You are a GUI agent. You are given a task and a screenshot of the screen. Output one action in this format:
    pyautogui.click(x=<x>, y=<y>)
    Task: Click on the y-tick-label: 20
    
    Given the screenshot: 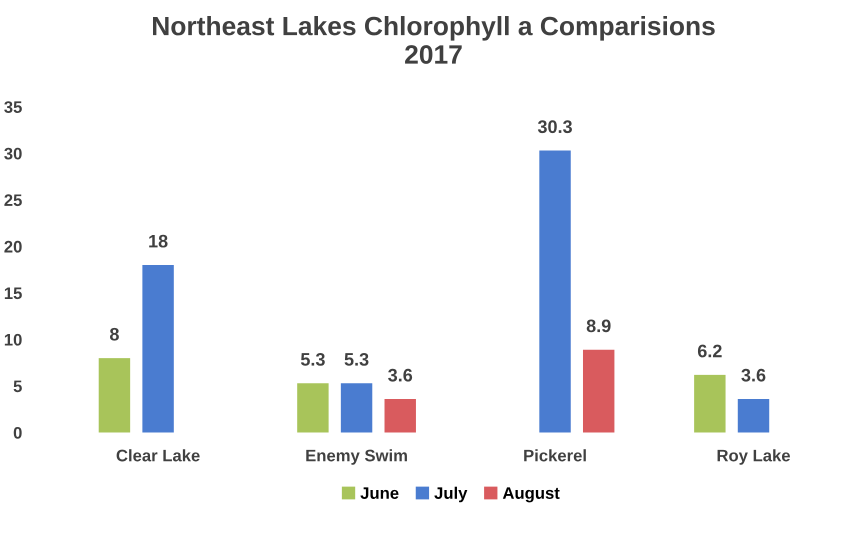 What is the action you would take?
    pyautogui.click(x=13, y=246)
    